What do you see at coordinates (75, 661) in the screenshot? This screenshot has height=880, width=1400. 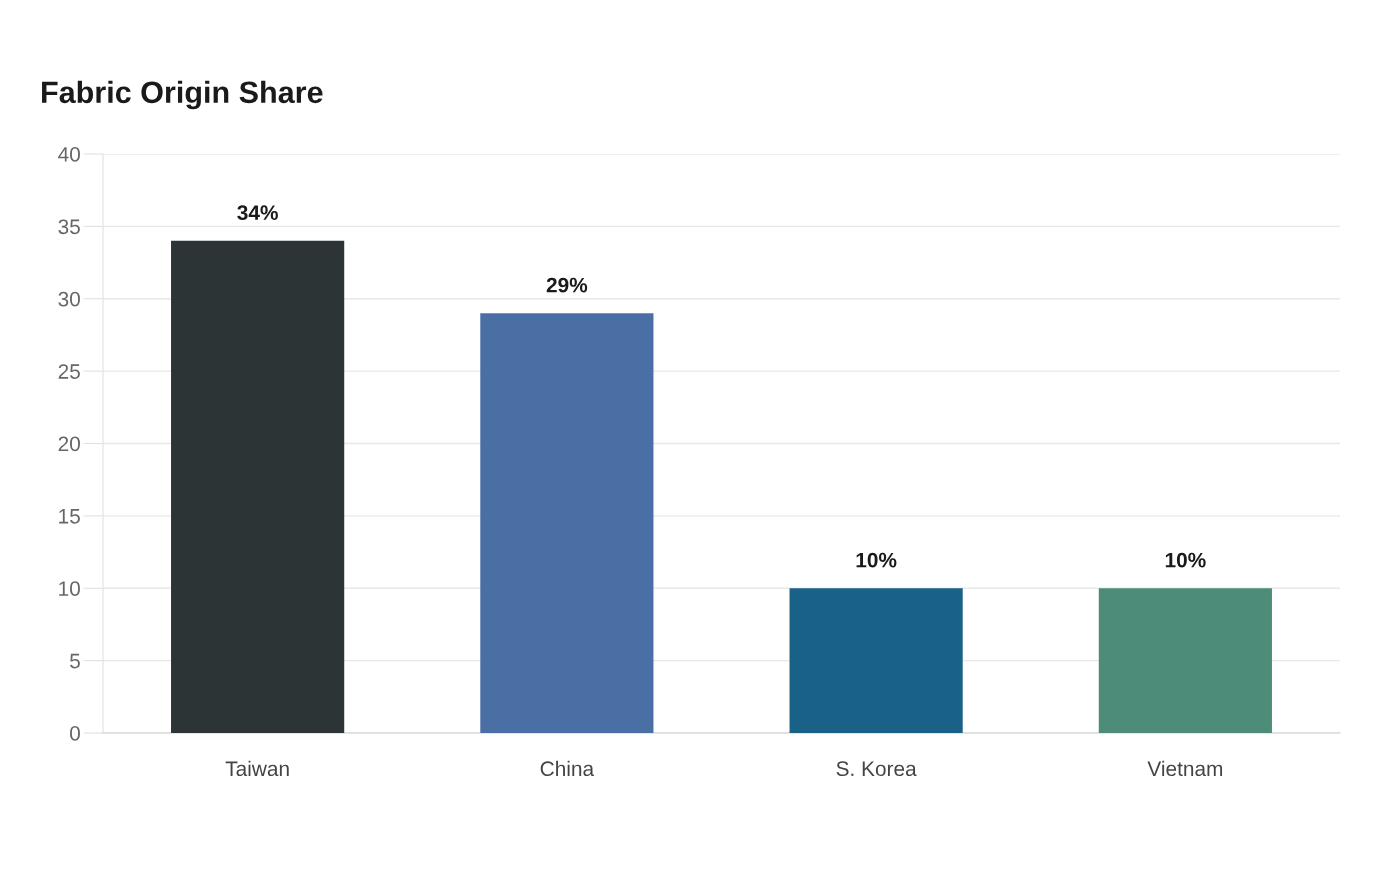 I see `y-tick-label: 5` at bounding box center [75, 661].